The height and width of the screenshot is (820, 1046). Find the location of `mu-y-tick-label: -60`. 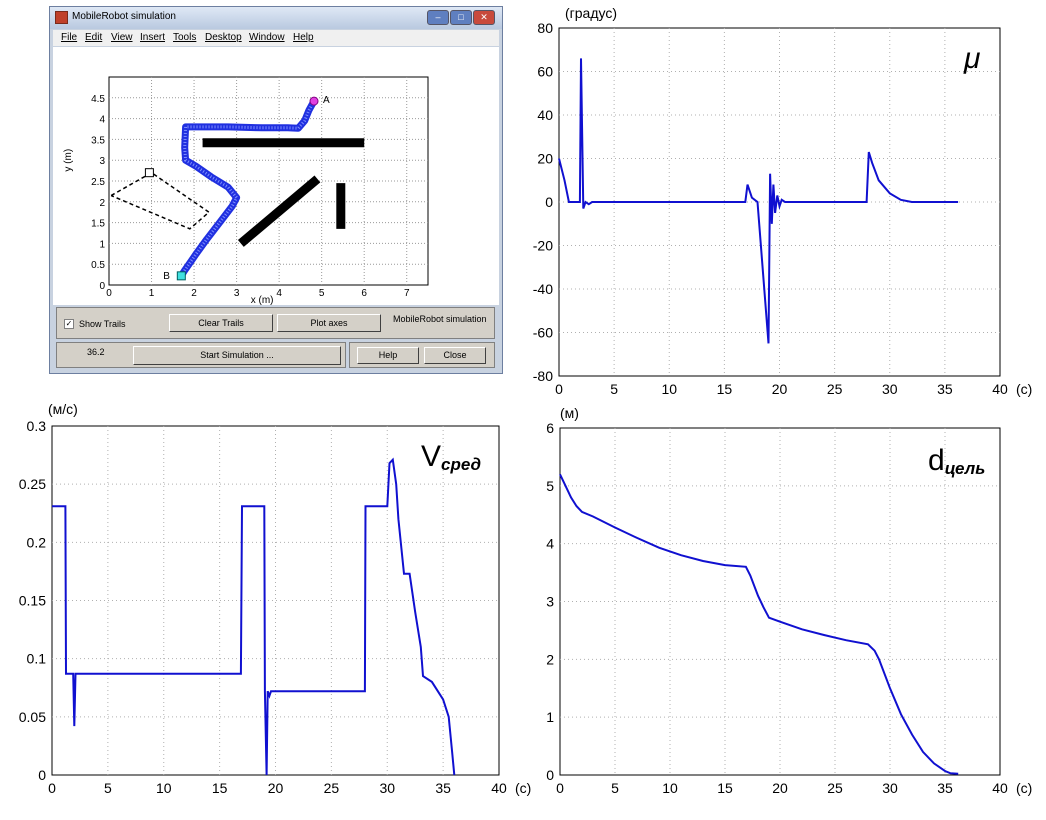

mu-y-tick-label: -60 is located at coordinates (543, 333).